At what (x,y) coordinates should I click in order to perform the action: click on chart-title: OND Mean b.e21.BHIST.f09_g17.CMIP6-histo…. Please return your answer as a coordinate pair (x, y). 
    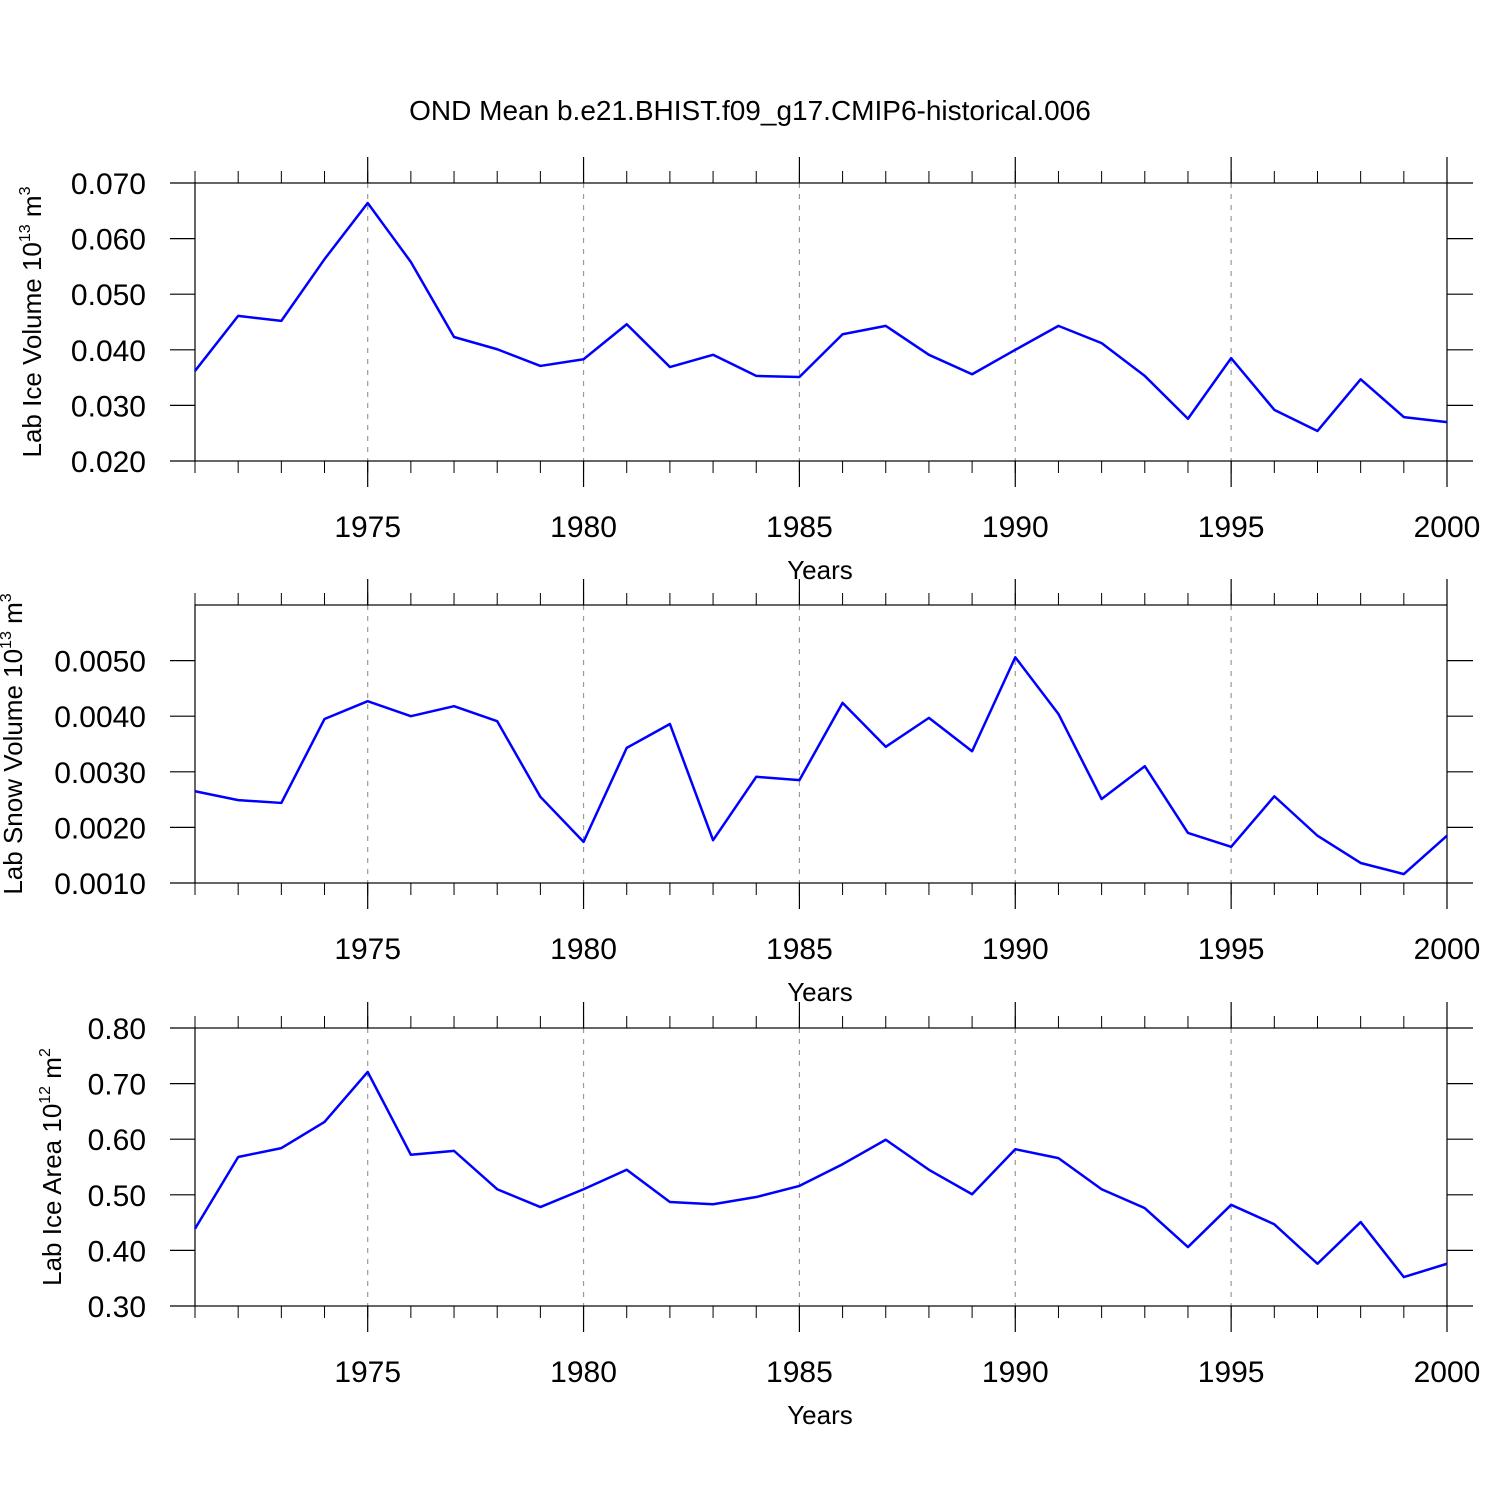
    Looking at the image, I should click on (750, 110).